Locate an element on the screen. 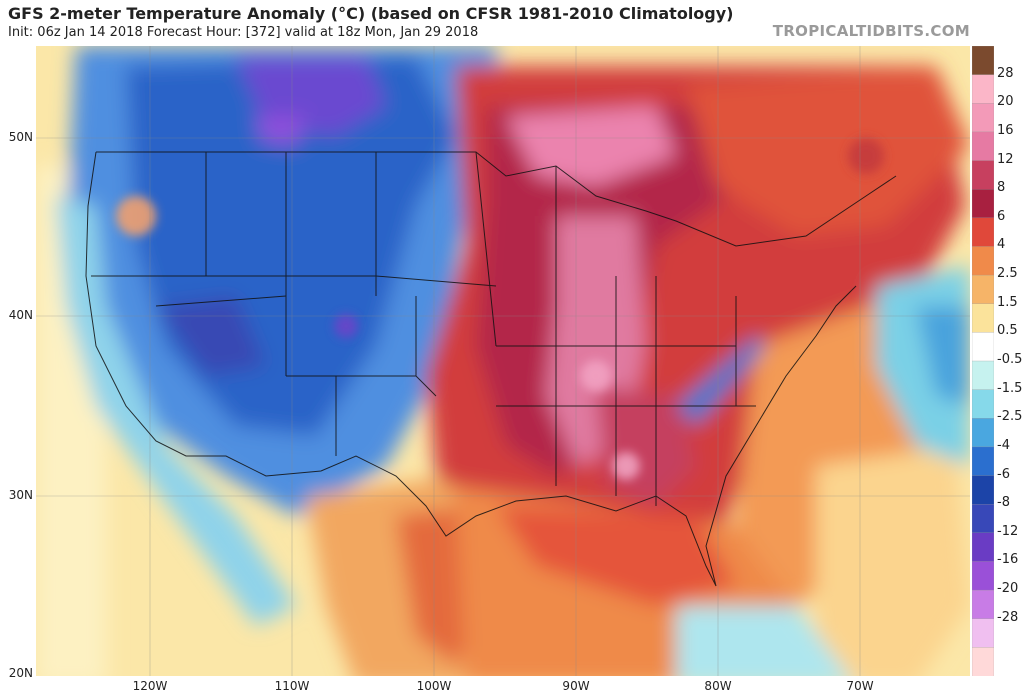  colorbar-label: 28 is located at coordinates (1005, 73).